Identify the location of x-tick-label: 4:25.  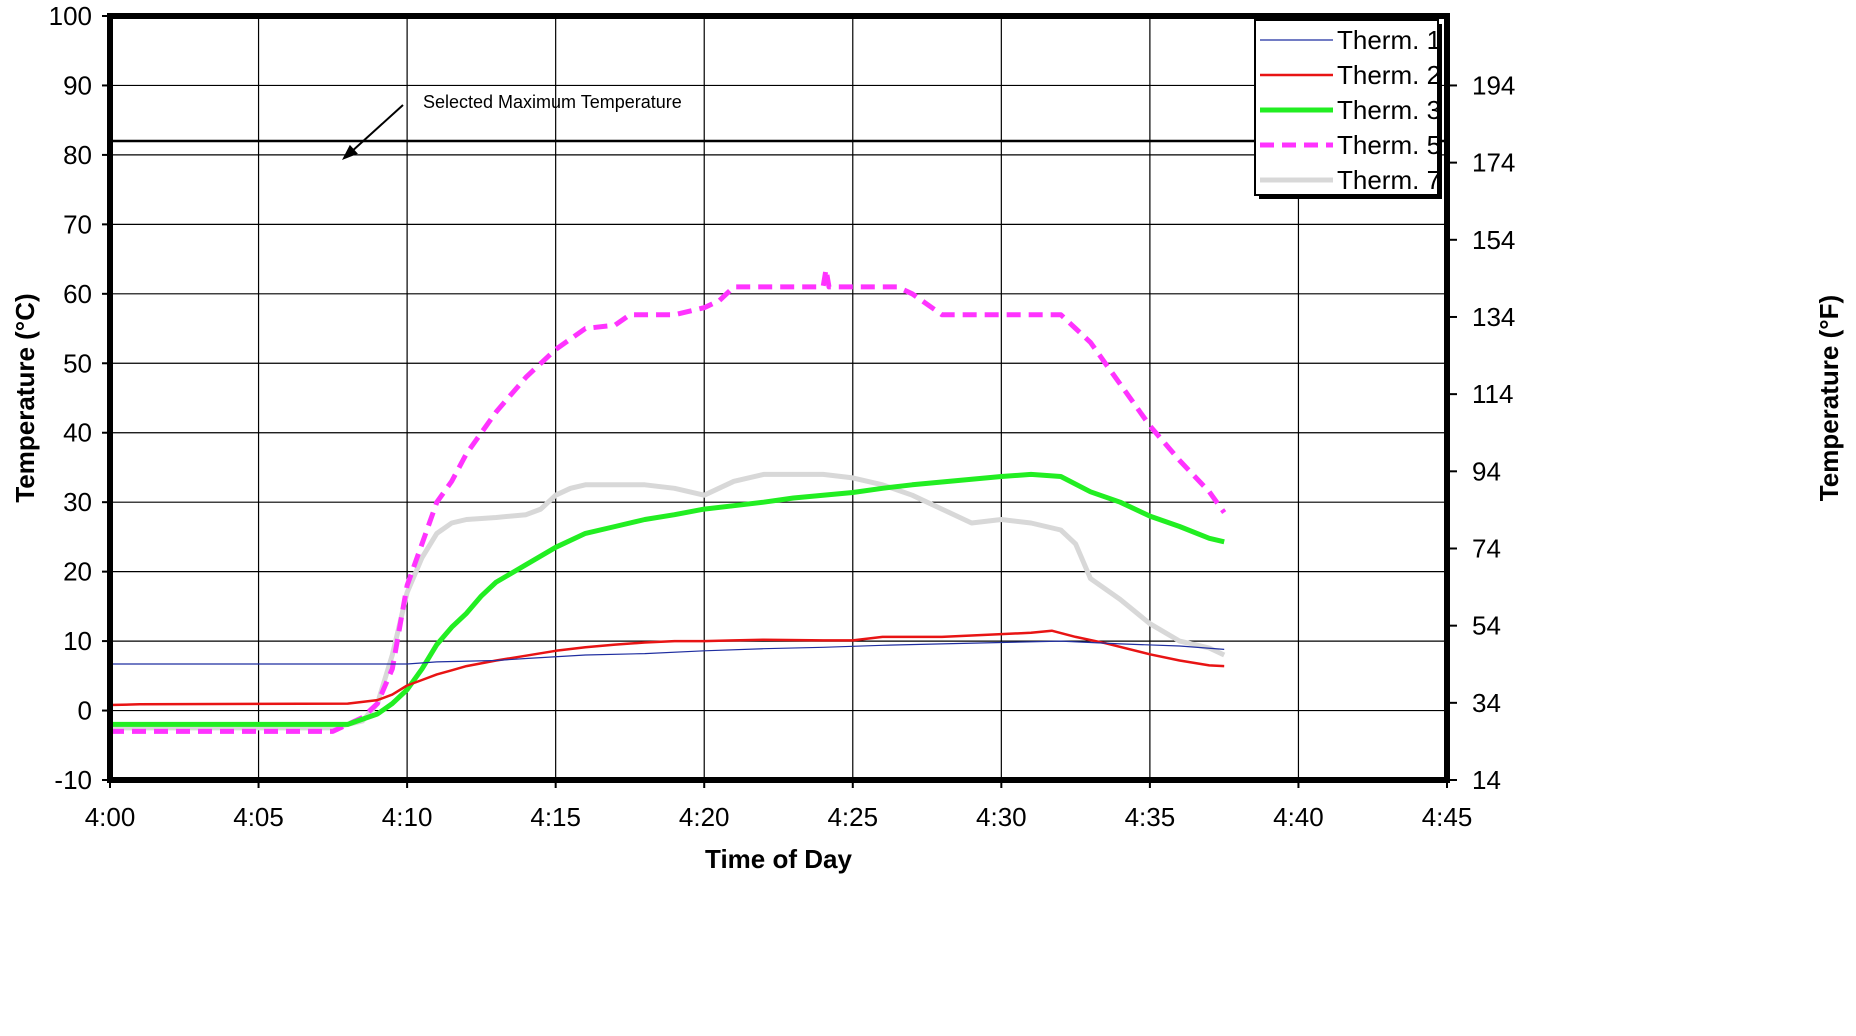
(852, 817).